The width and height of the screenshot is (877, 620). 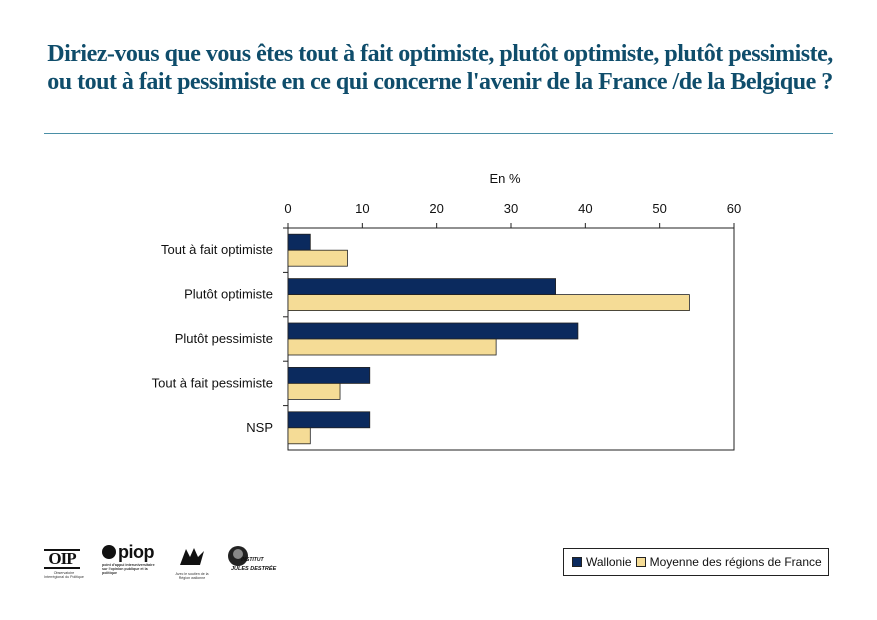 What do you see at coordinates (438, 133) in the screenshot?
I see `title-divider` at bounding box center [438, 133].